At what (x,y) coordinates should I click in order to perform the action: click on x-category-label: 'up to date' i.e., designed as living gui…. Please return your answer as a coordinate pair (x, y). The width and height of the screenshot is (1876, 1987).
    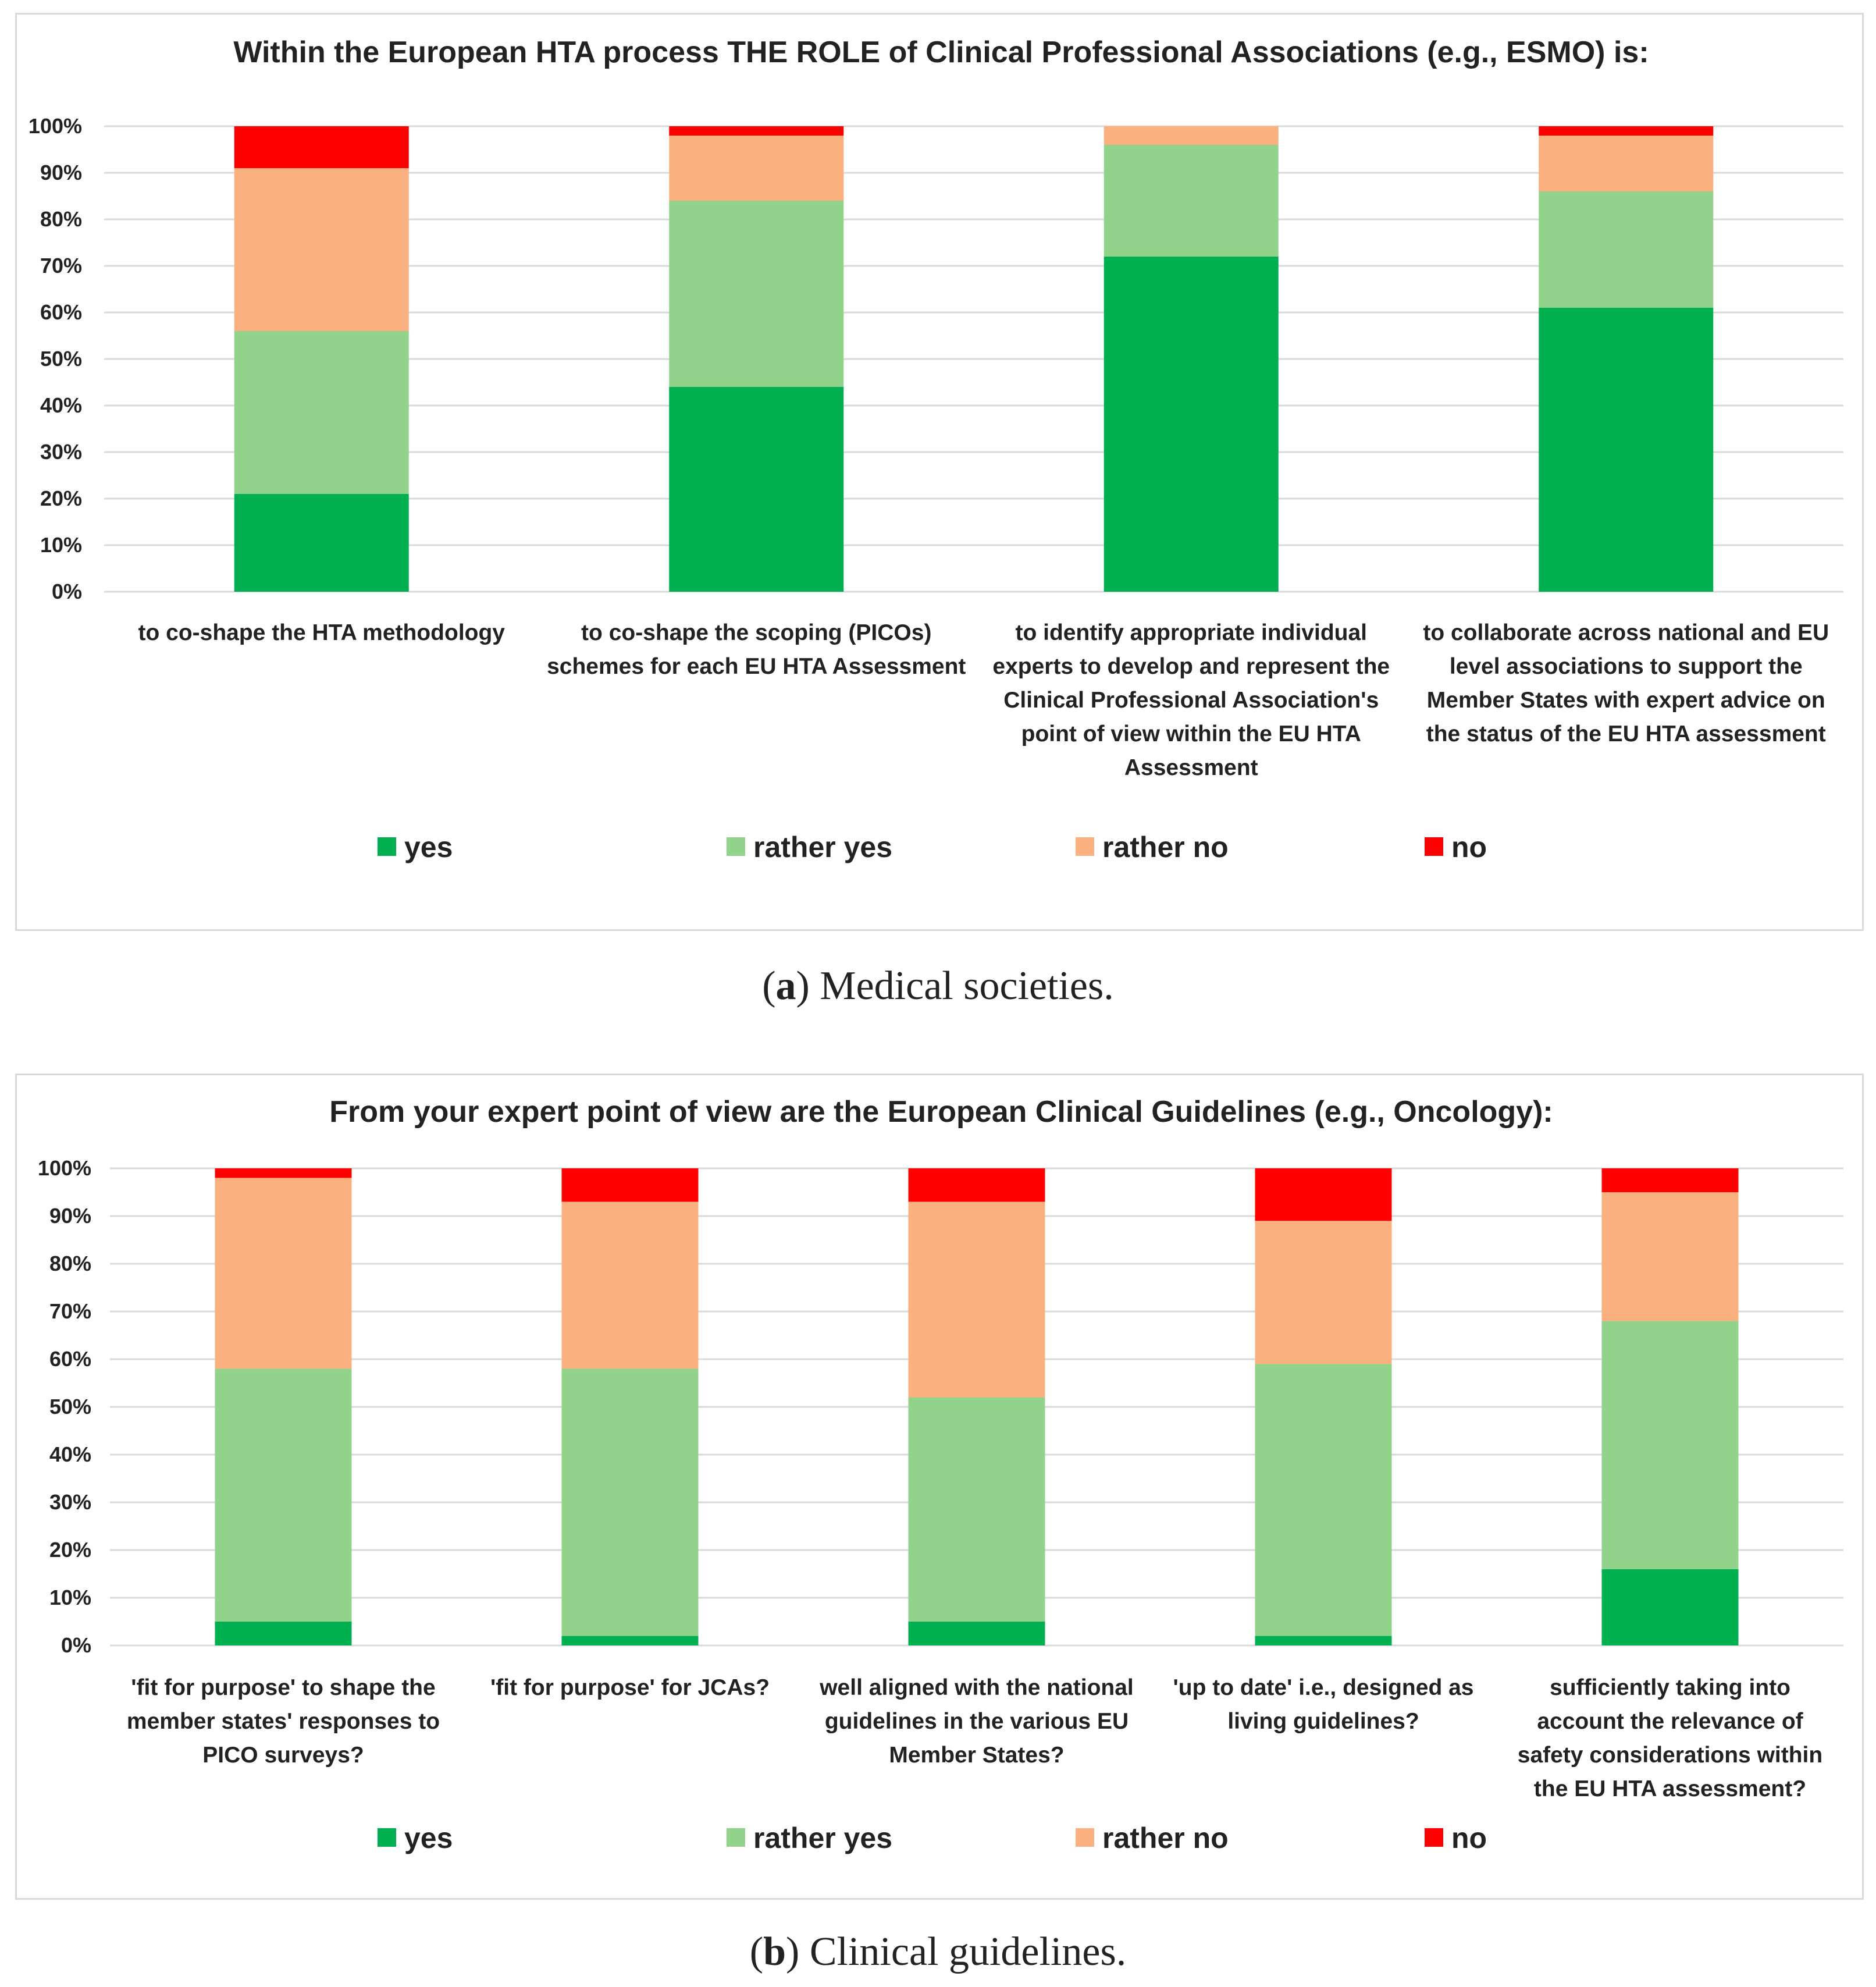
    Looking at the image, I should click on (1324, 1704).